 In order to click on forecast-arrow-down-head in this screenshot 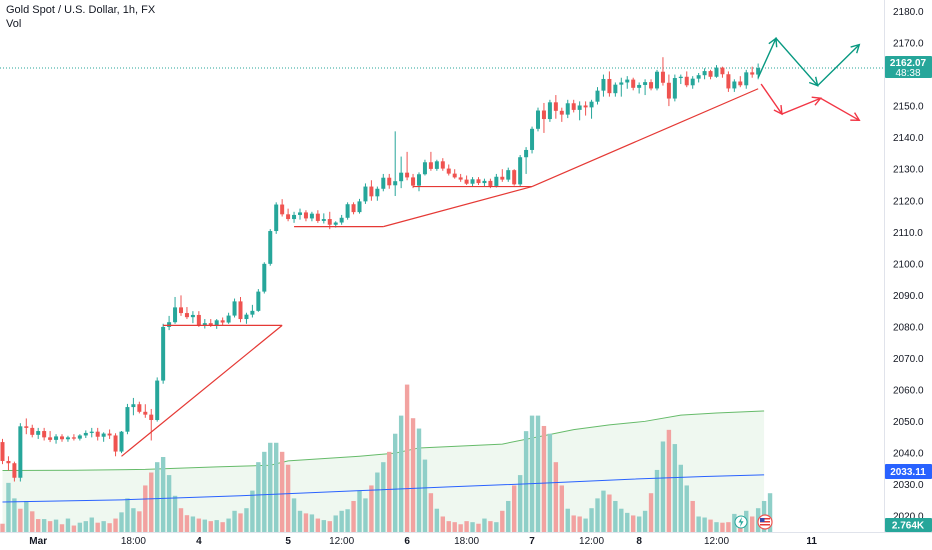, I will do `click(855, 117)`.